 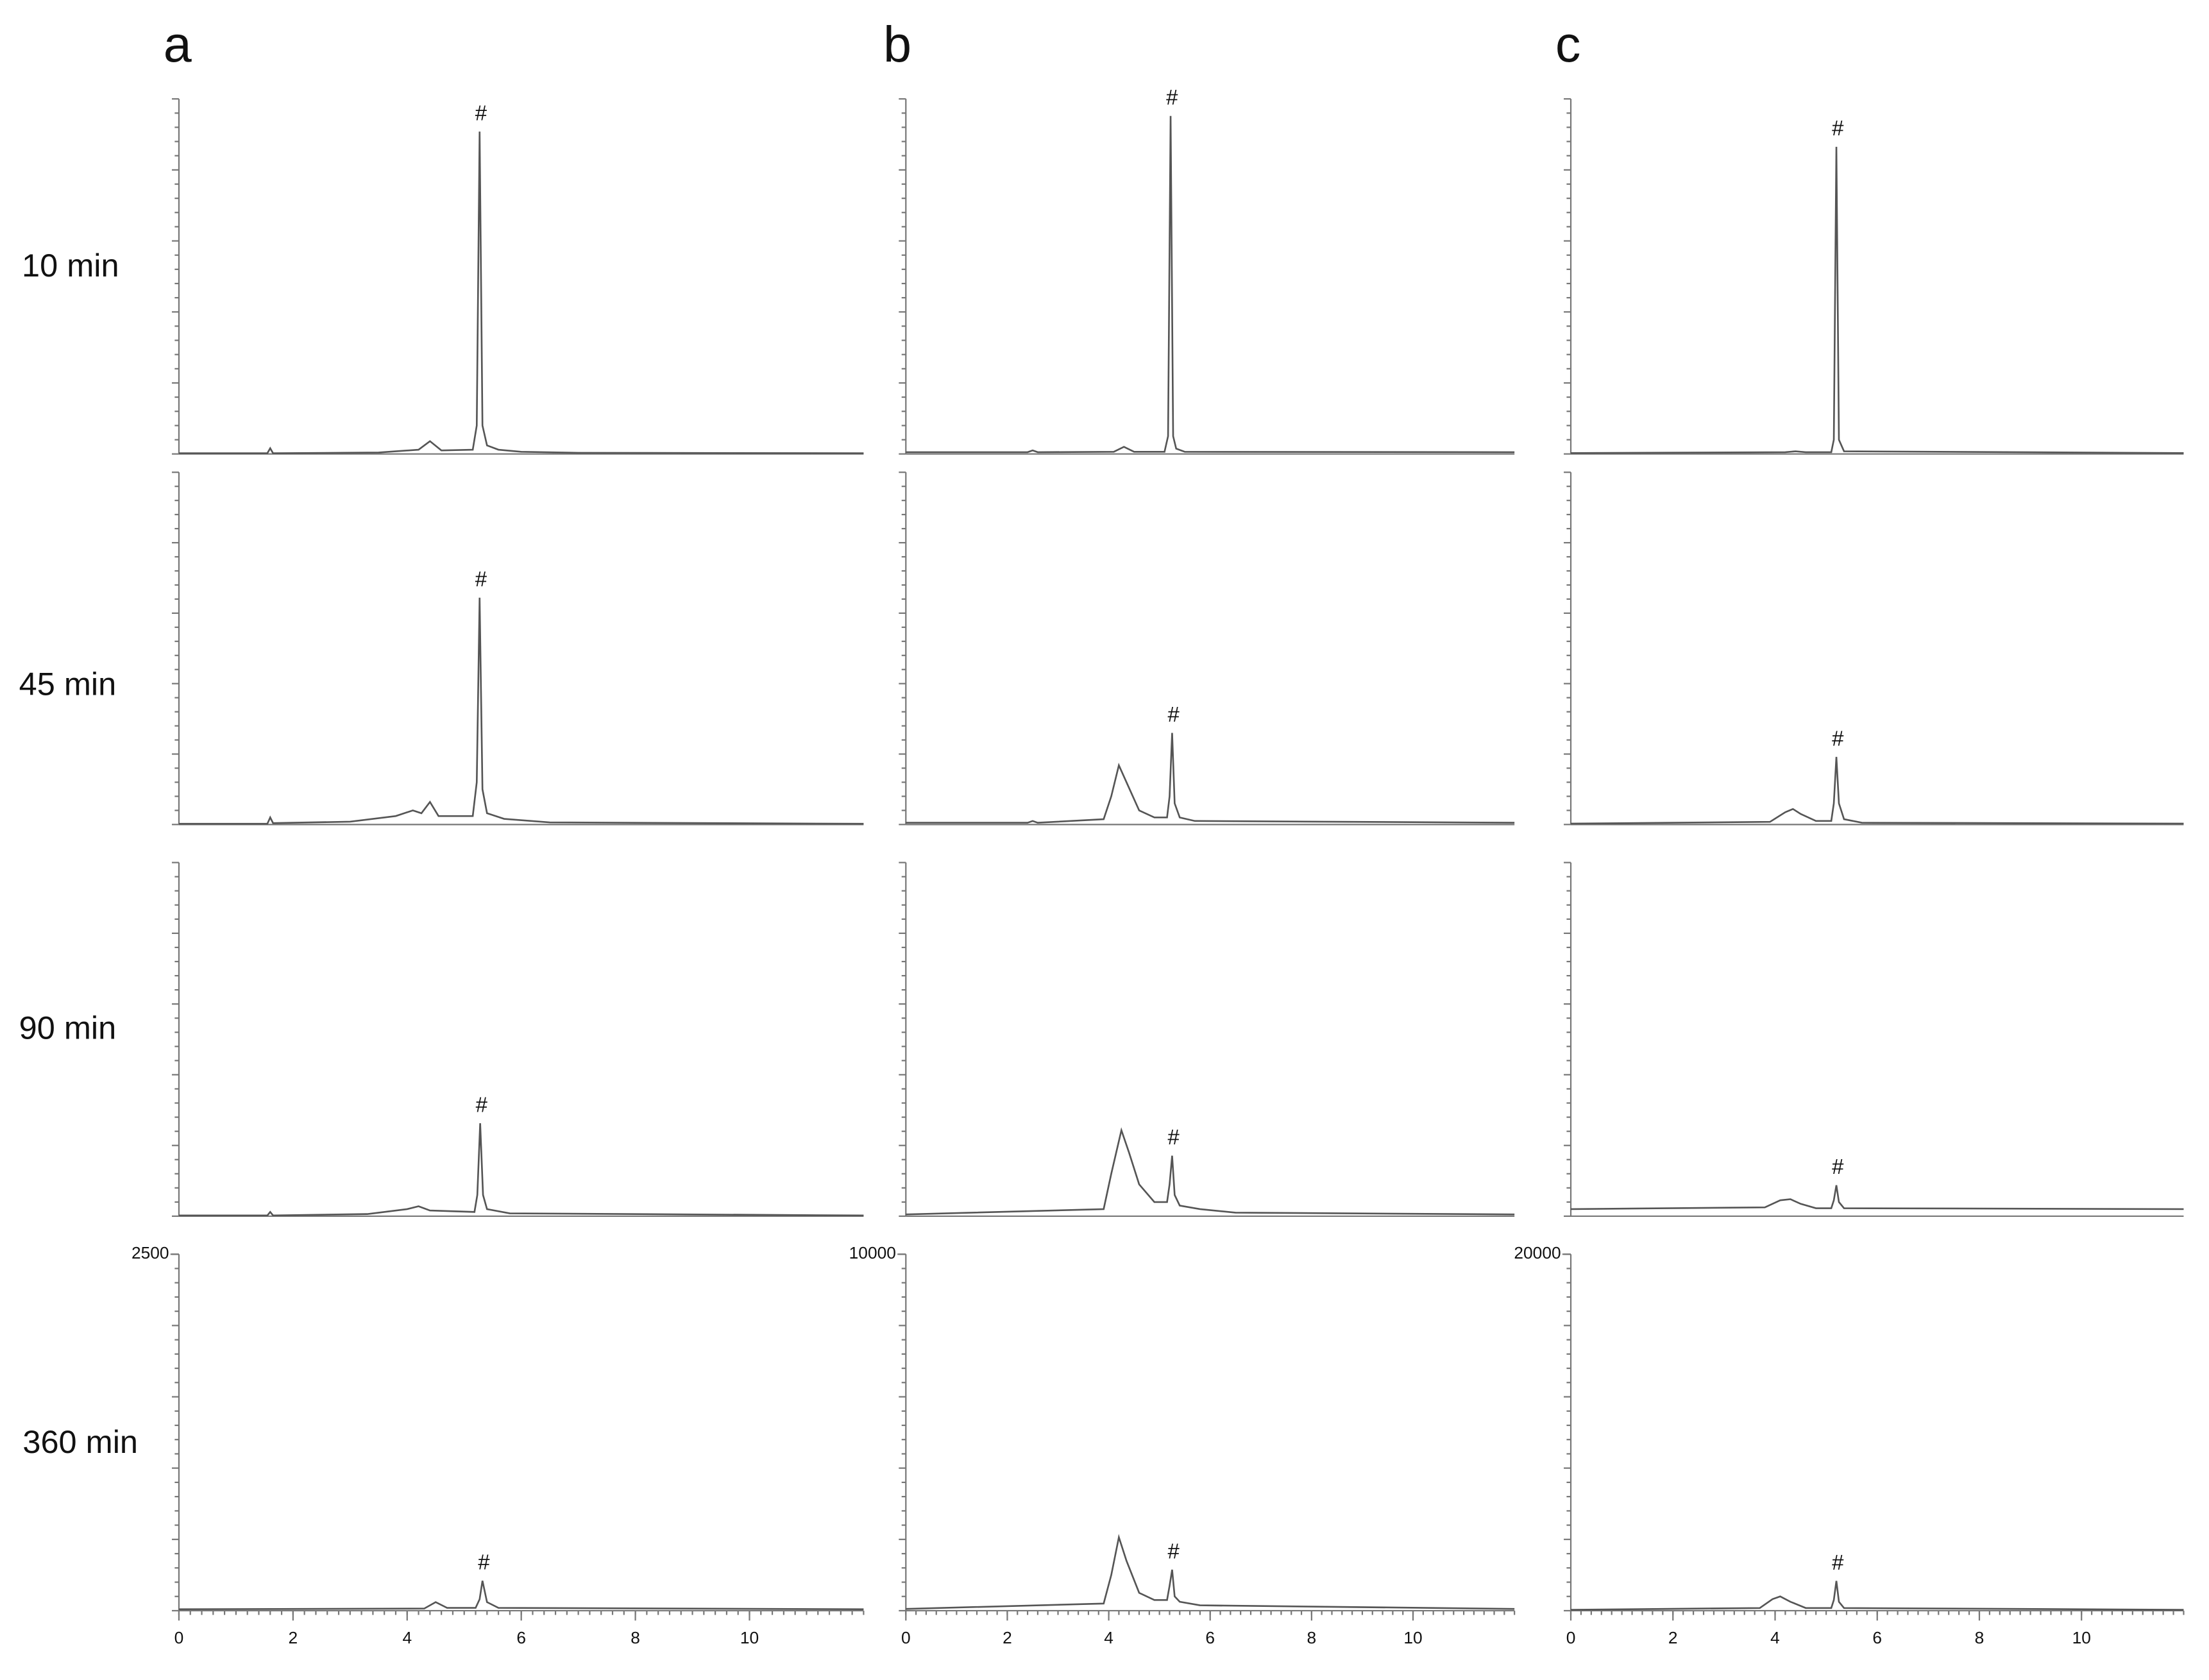 What do you see at coordinates (897, 44) in the screenshot?
I see `panel-label: b` at bounding box center [897, 44].